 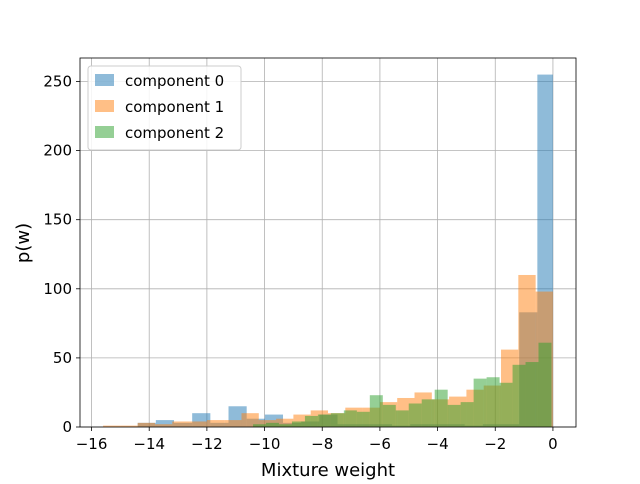 I want to click on y-tick-label: 100, so click(x=57, y=289).